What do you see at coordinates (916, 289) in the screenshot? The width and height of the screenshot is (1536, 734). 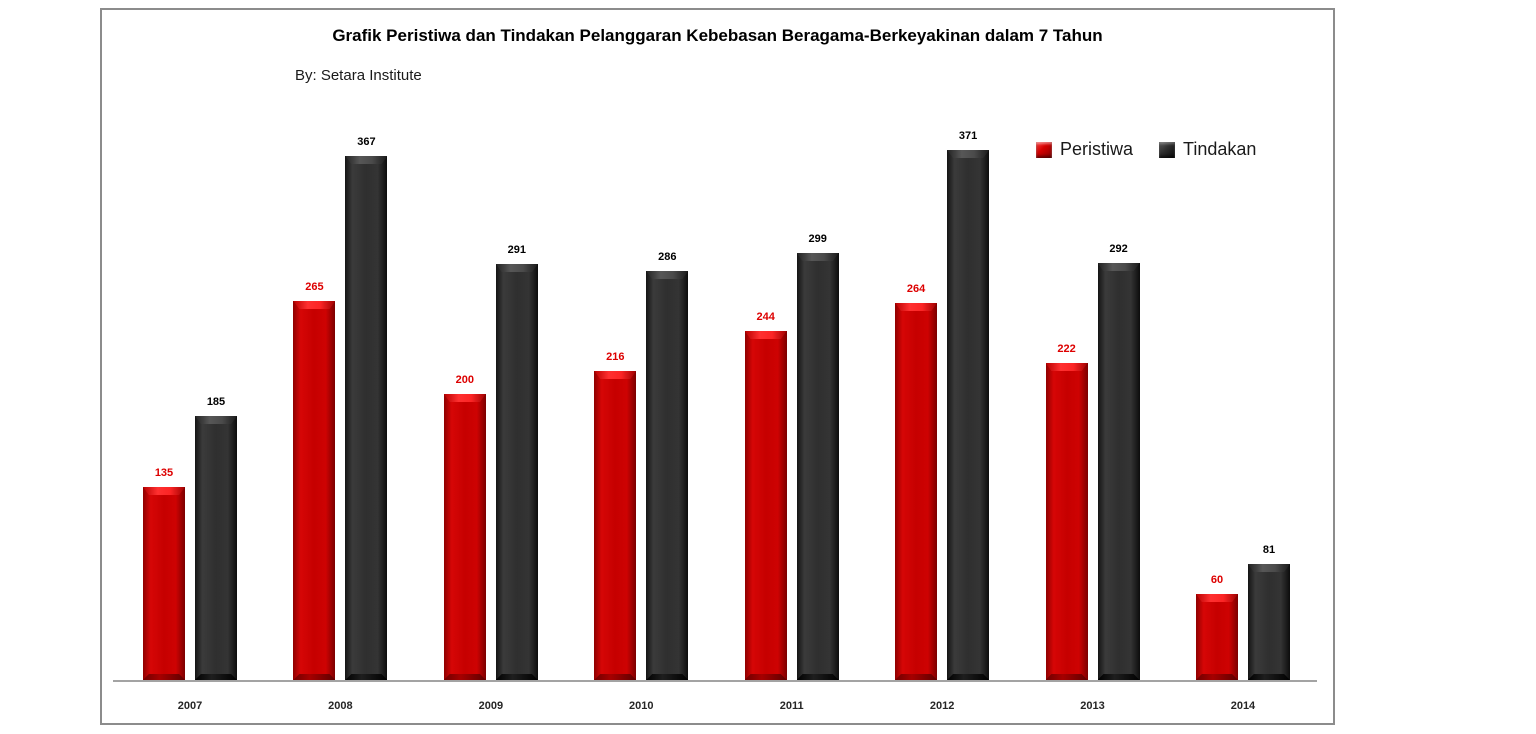 I see `value-label-peristiwa: 264` at bounding box center [916, 289].